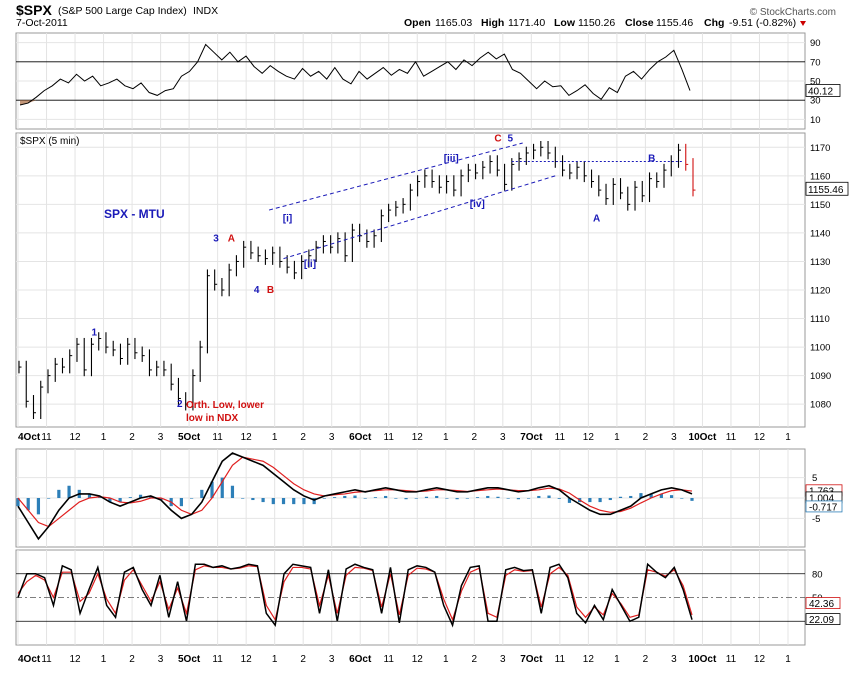 Image resolution: width=850 pixels, height=673 pixels. Describe the element at coordinates (815, 101) in the screenshot. I see `rsi-tick-label: 30` at that location.